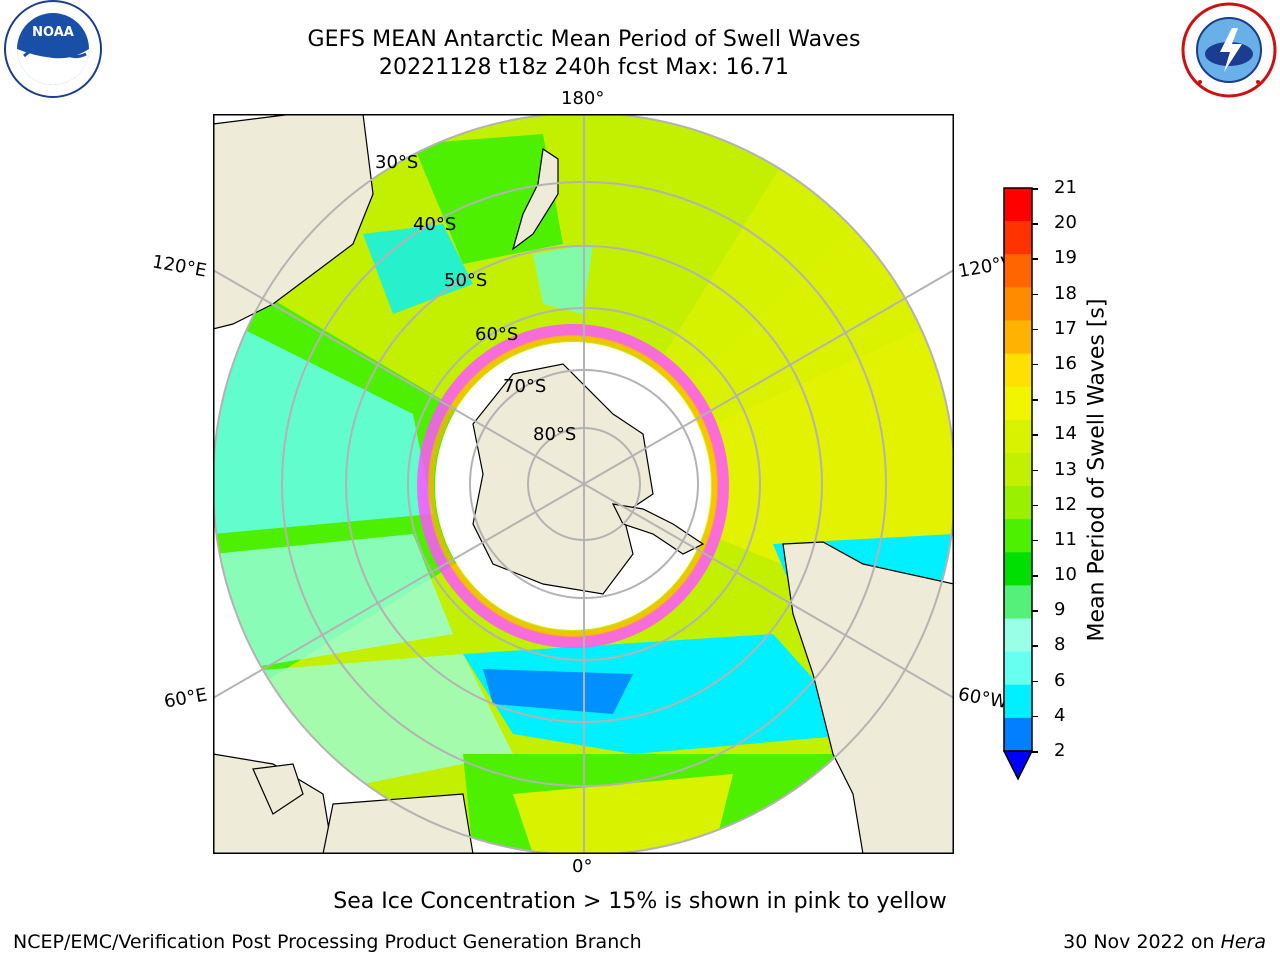 The height and width of the screenshot is (960, 1280). I want to click on colorbar-tick-label: 13, so click(1065, 469).